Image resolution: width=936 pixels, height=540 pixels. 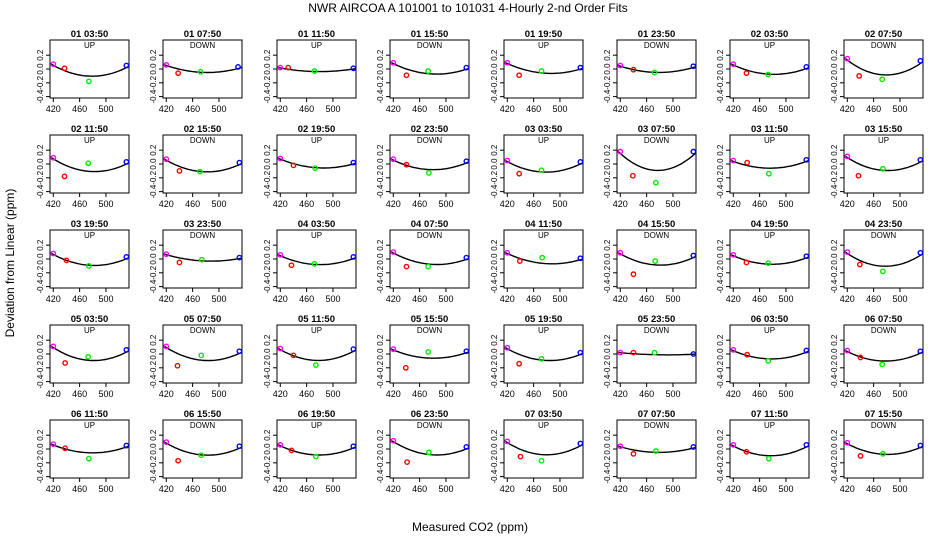 What do you see at coordinates (430, 129) in the screenshot?
I see `panel-title: 02 23:50` at bounding box center [430, 129].